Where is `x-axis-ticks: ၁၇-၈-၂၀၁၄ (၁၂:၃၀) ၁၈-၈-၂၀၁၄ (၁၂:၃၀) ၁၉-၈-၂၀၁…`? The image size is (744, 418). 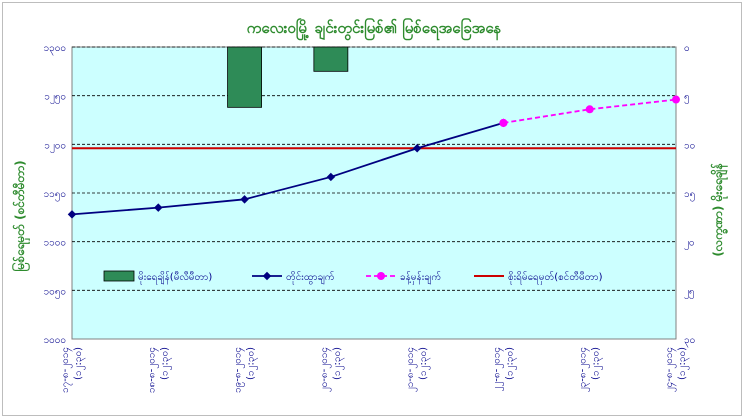
x-axis-ticks: ၁၇-၈-၂၀၁၄ (၁၂:၃၀) ၁၈-၈-၂၀၁၄ (၁၂:၃၀) ၁၉-၈-၂၀၁… is located at coordinates (375, 370).